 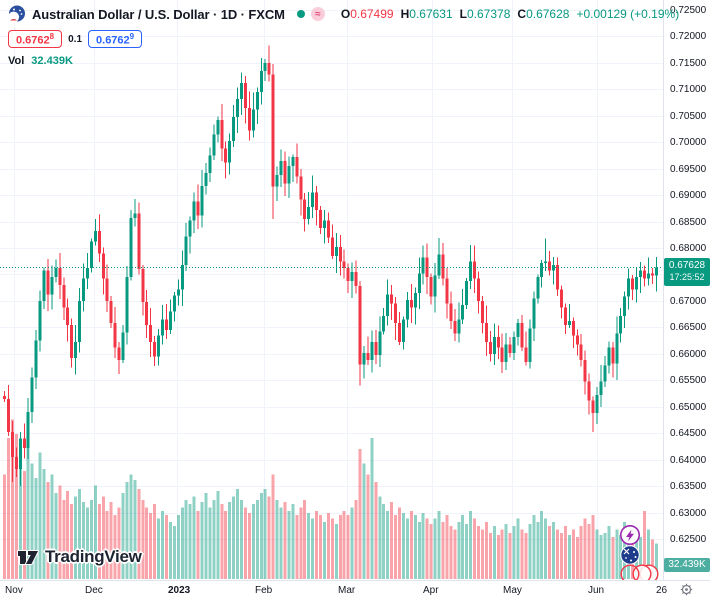 I want to click on price-tick-label: 0.64500, so click(x=688, y=434).